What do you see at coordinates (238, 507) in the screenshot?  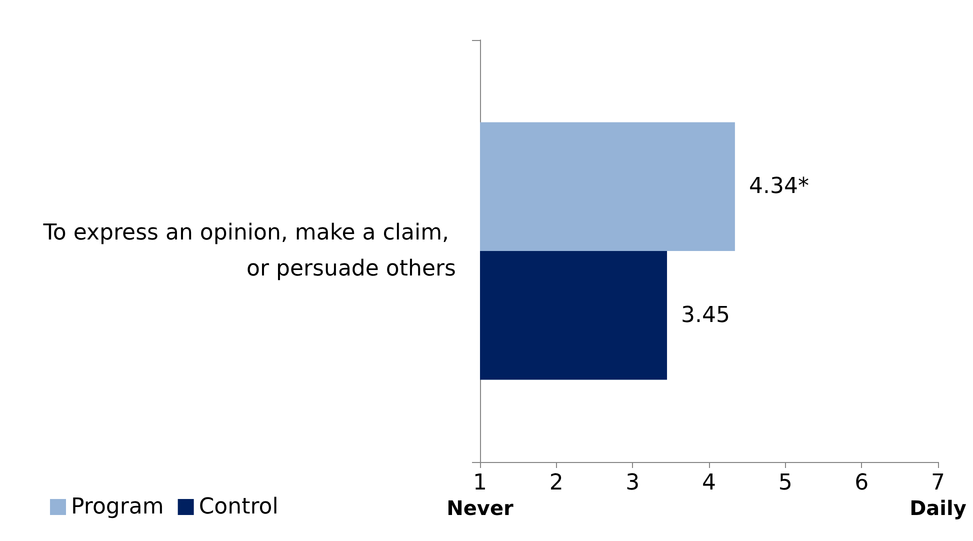 I see `legend-label: Control` at bounding box center [238, 507].